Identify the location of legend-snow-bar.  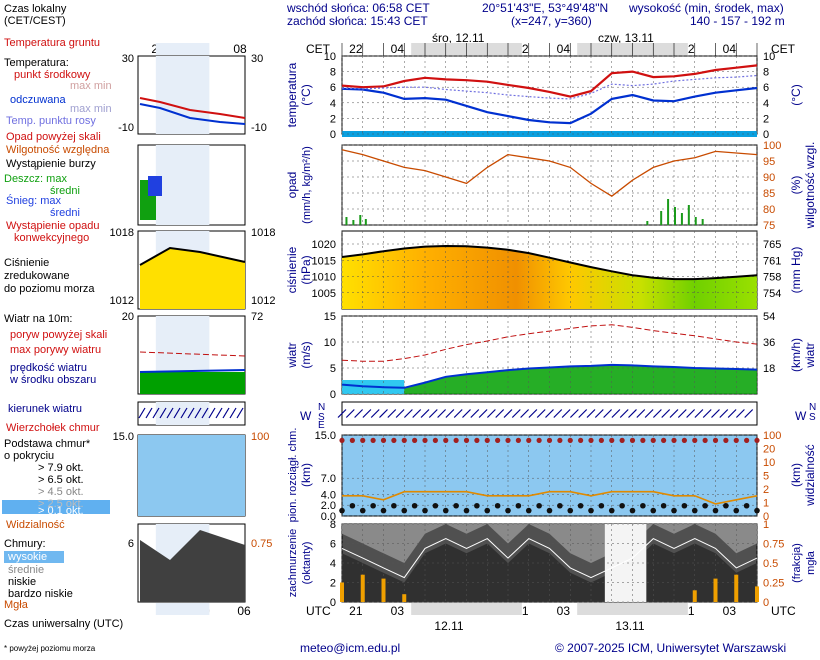
(155, 186).